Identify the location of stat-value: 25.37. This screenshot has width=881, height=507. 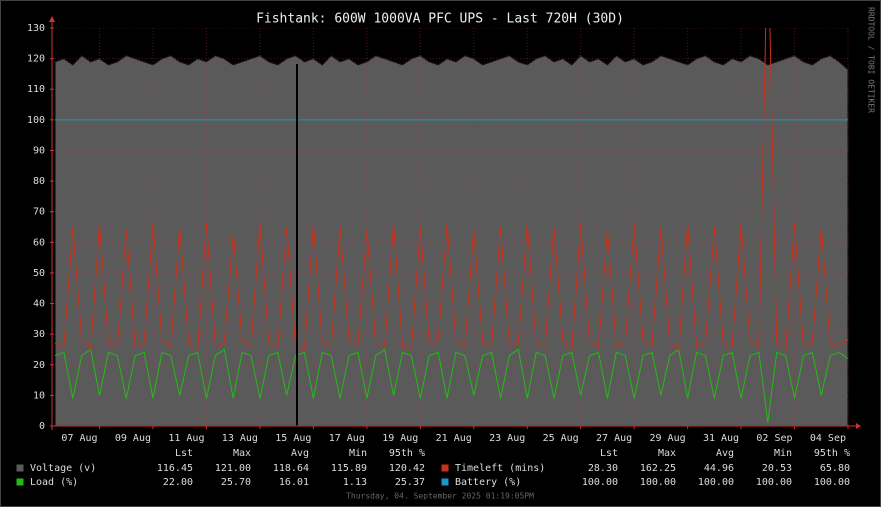
(410, 482).